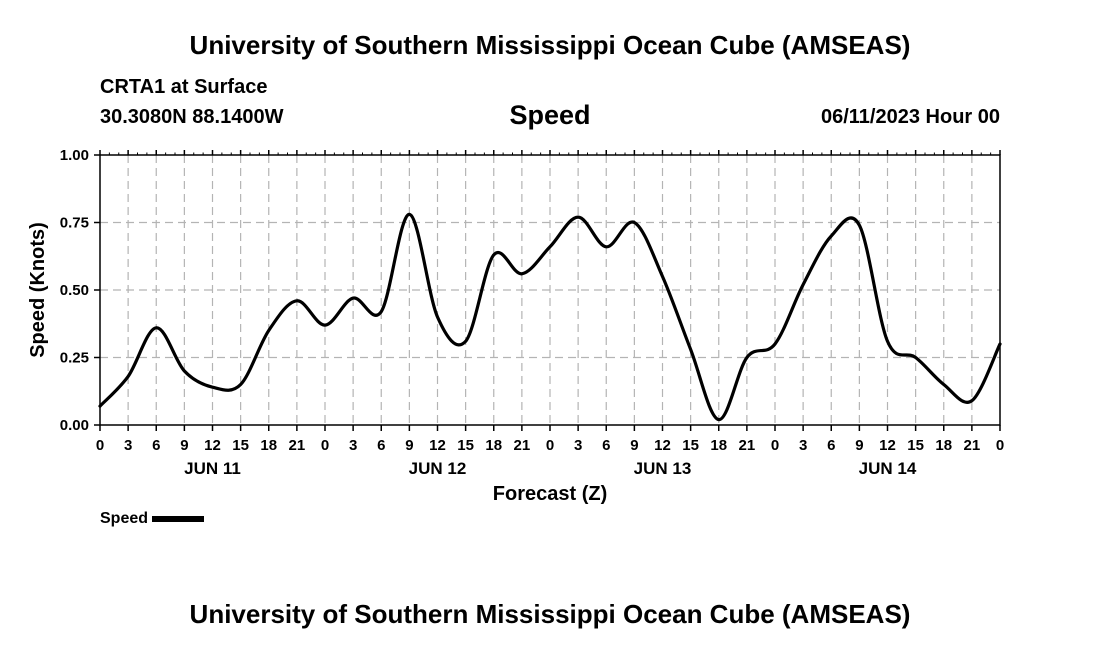  I want to click on day-label: JUN 11, so click(212, 468).